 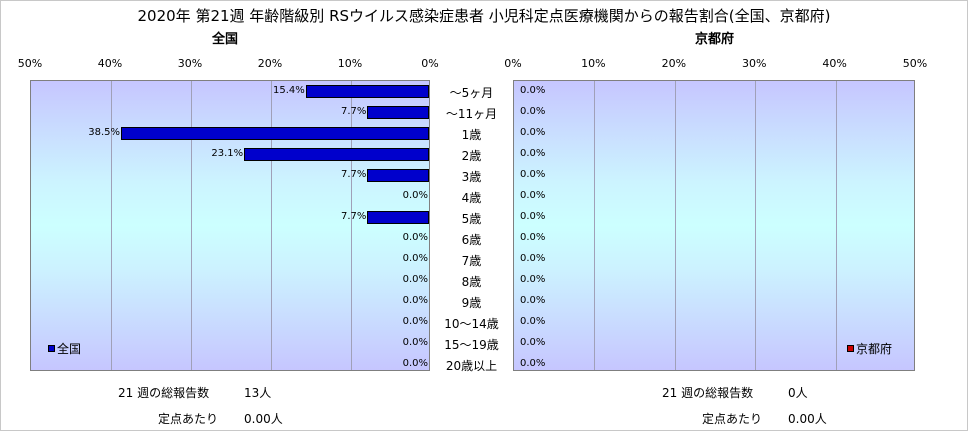 What do you see at coordinates (732, 419) in the screenshot?
I see `footer-right-per-label: 定点あたり` at bounding box center [732, 419].